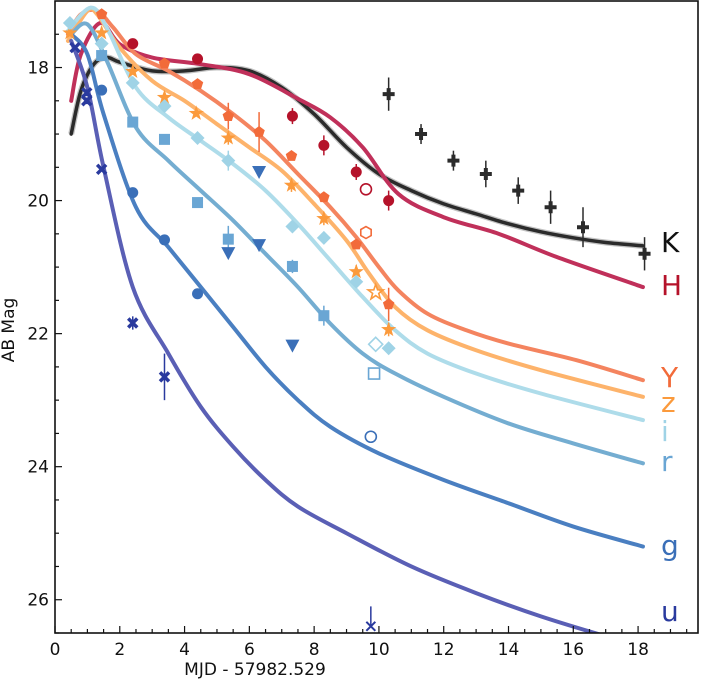 This screenshot has width=702, height=684. What do you see at coordinates (255, 670) in the screenshot?
I see `x-axis-label: MJD - 57982.529` at bounding box center [255, 670].